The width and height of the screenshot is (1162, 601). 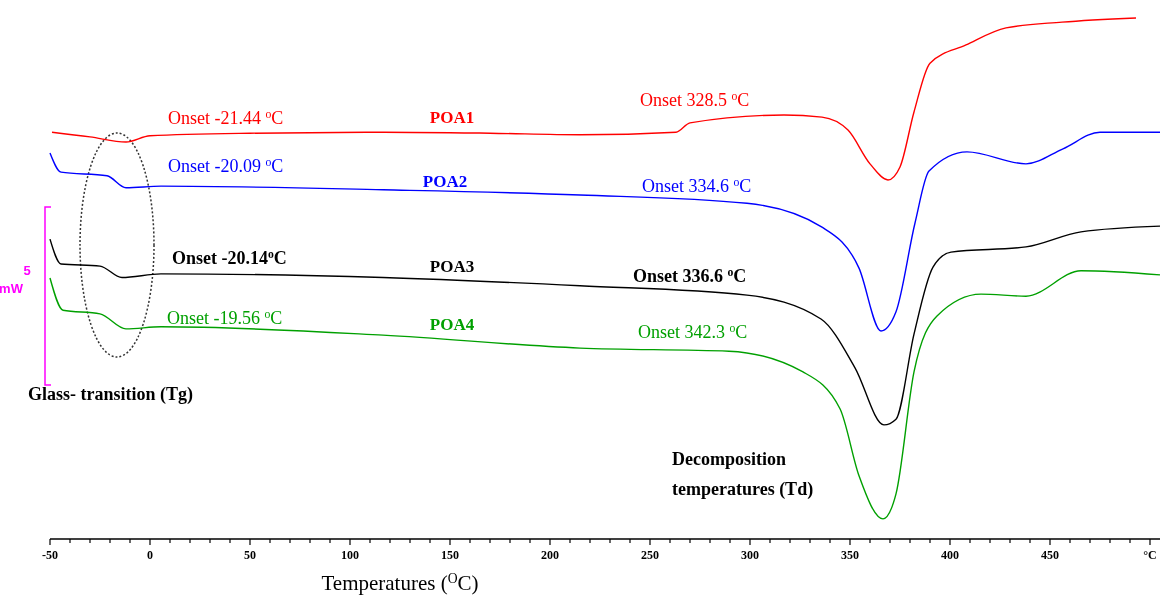 I want to click on series-label: POA1, so click(x=452, y=117).